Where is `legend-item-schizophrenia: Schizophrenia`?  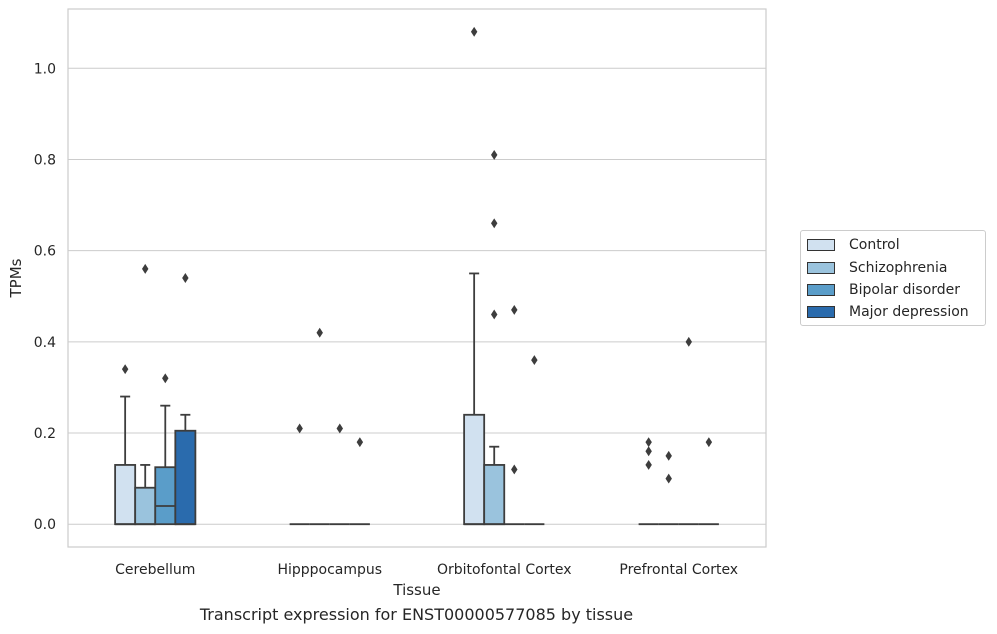 legend-item-schizophrenia: Schizophrenia is located at coordinates (877, 268).